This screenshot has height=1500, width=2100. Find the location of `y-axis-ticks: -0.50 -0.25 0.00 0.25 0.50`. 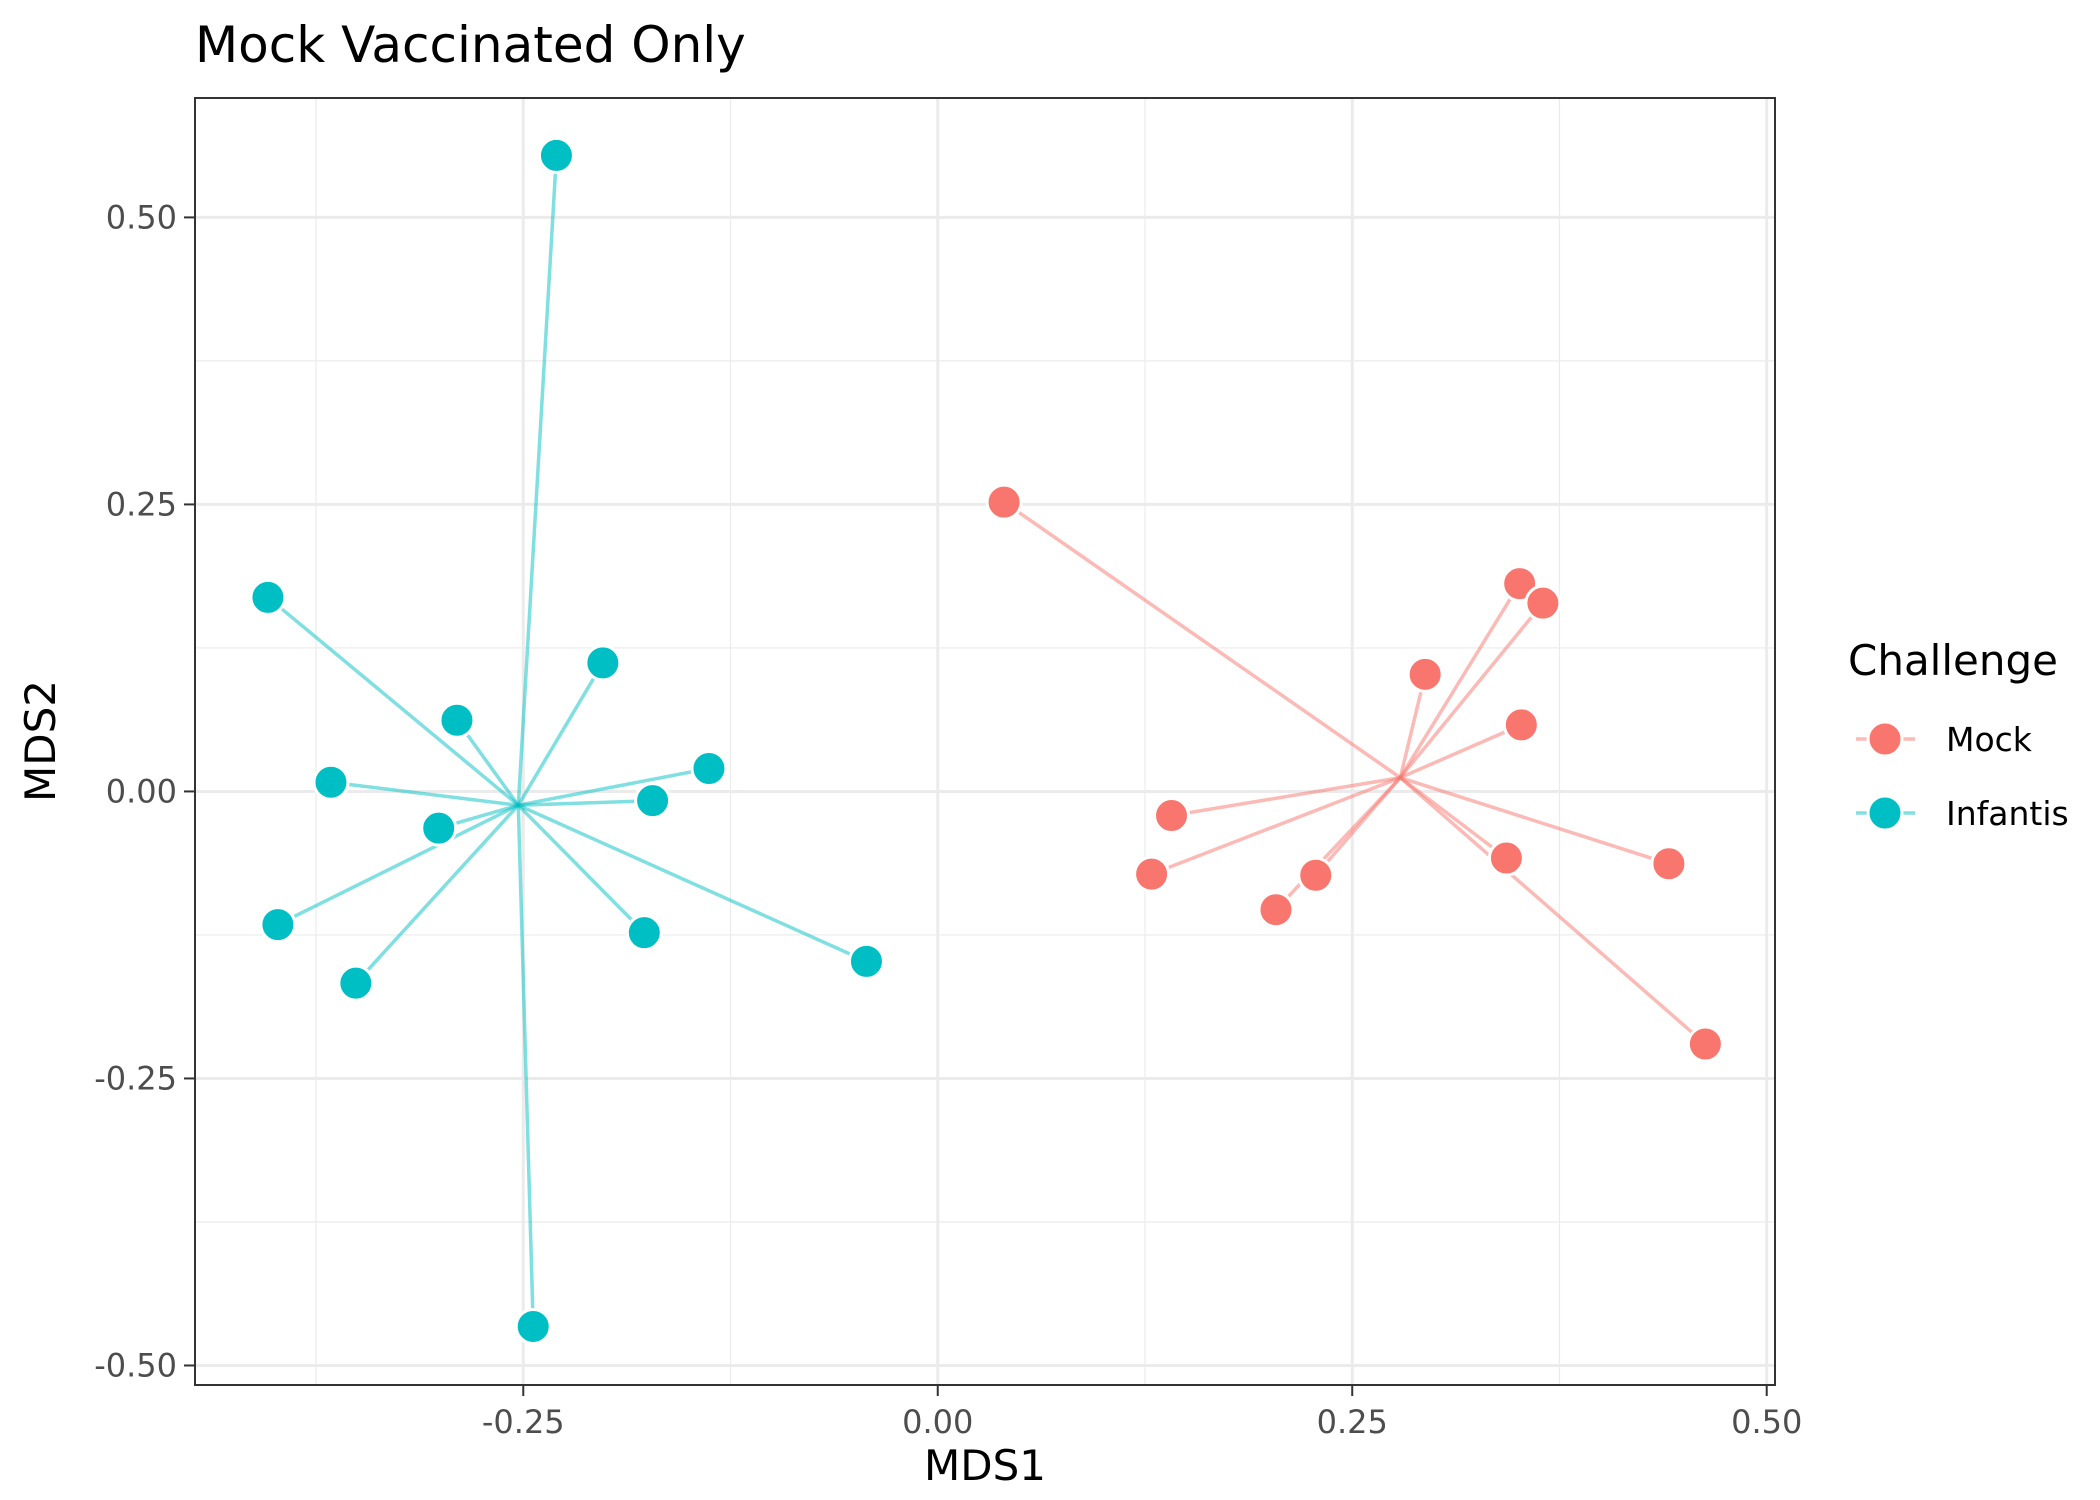

y-axis-ticks: -0.50 -0.25 0.00 0.25 0.50 is located at coordinates (144, 791).